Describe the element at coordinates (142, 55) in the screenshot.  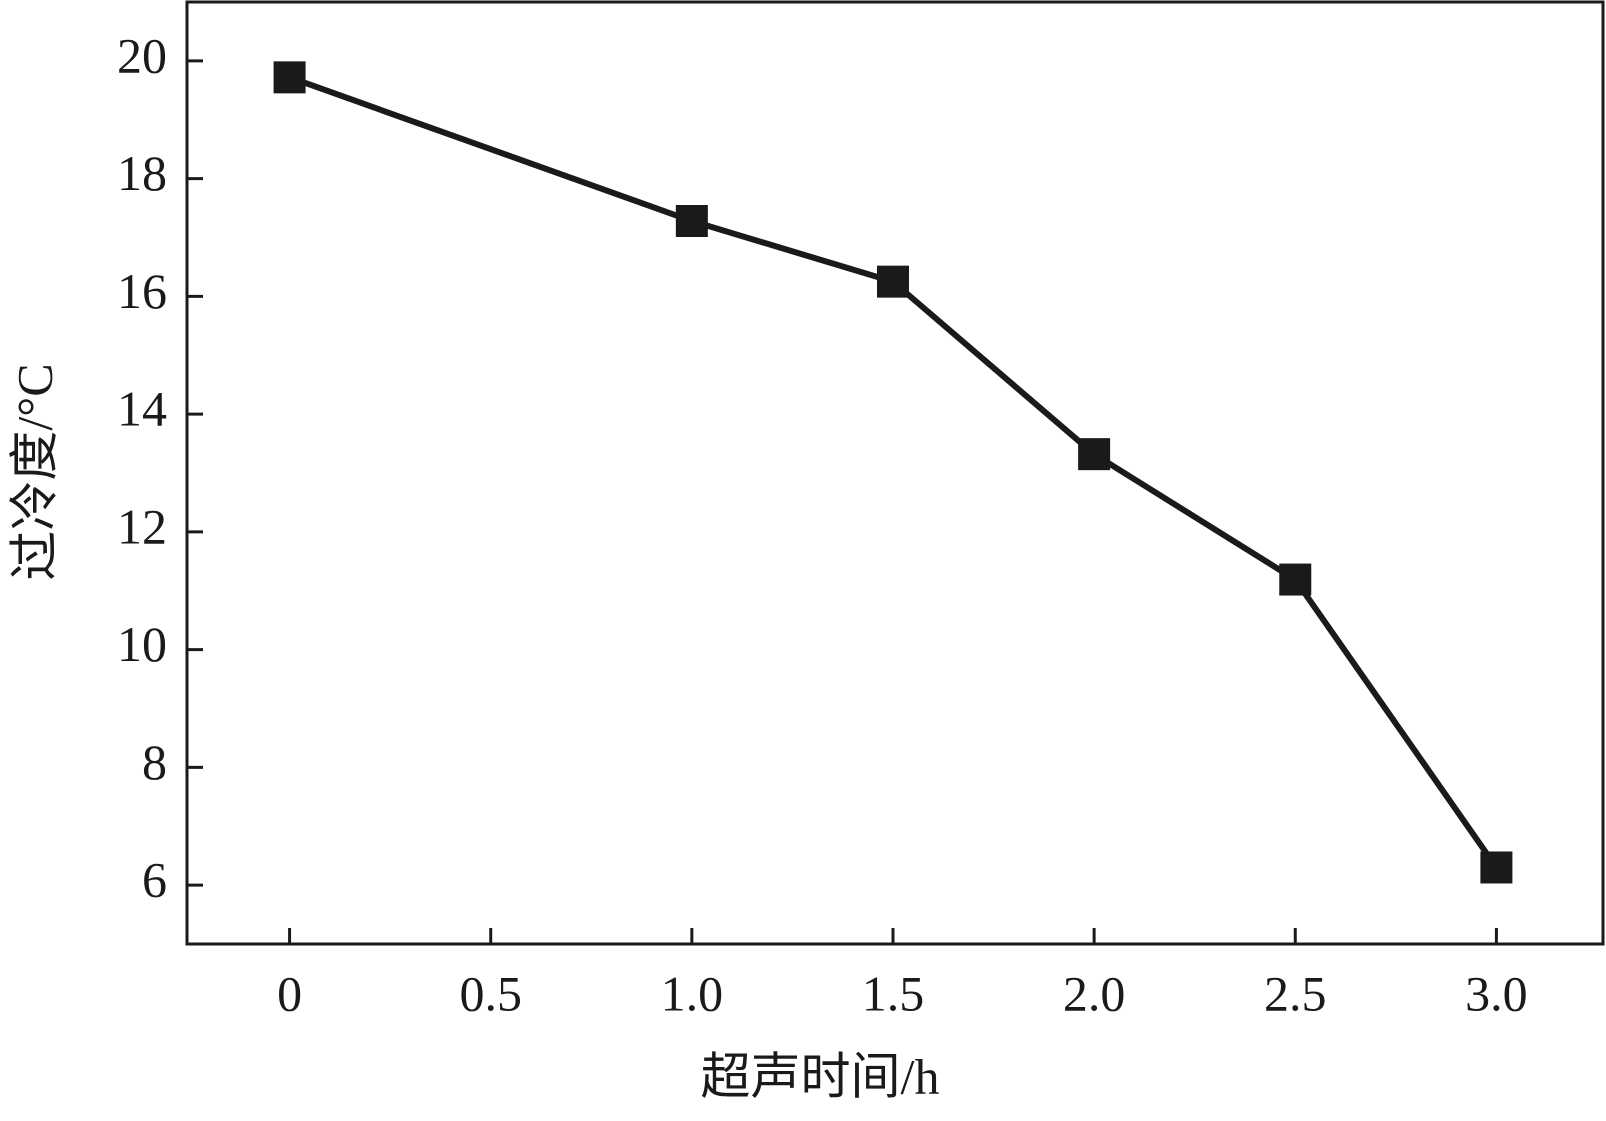
I see `y-tick-label: 20` at that location.